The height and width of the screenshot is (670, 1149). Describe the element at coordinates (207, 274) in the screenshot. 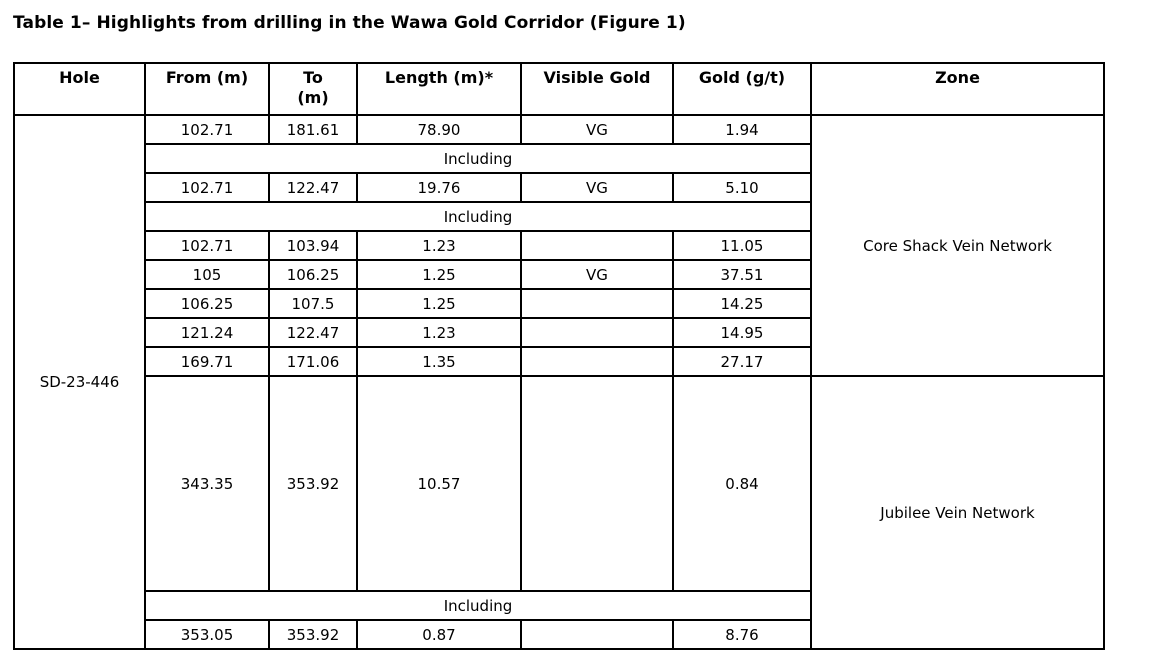

I see `from-cell: 105` at that location.